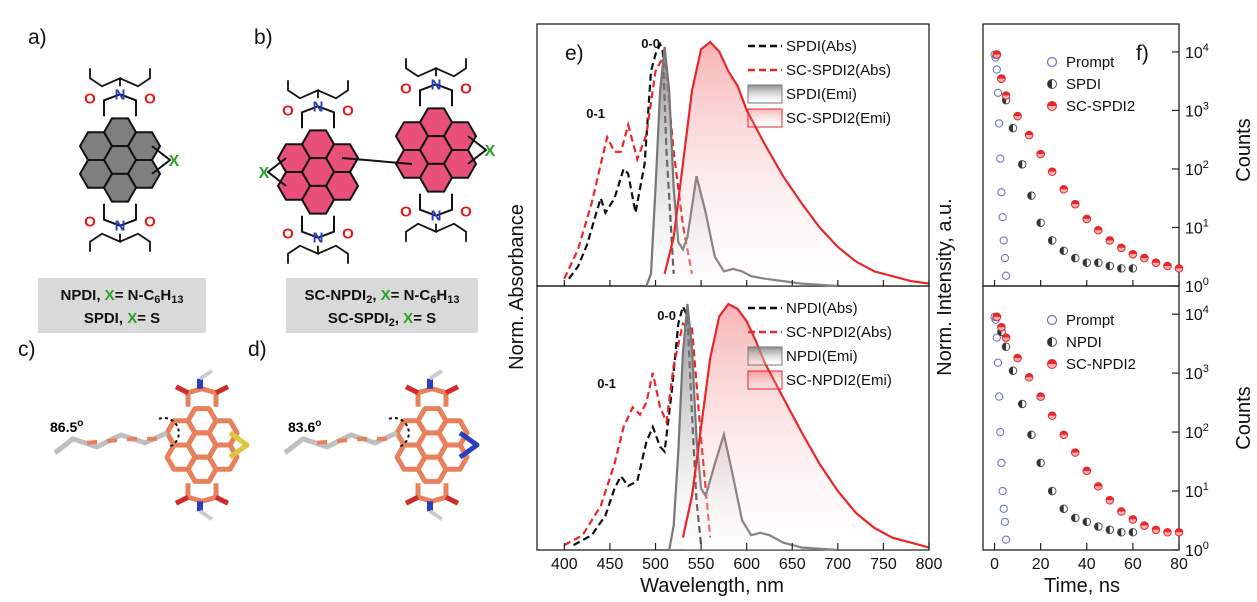 This screenshot has width=1257, height=602. Describe the element at coordinates (350, 440) in the screenshot. I see `model-d-substituent-core` at that location.